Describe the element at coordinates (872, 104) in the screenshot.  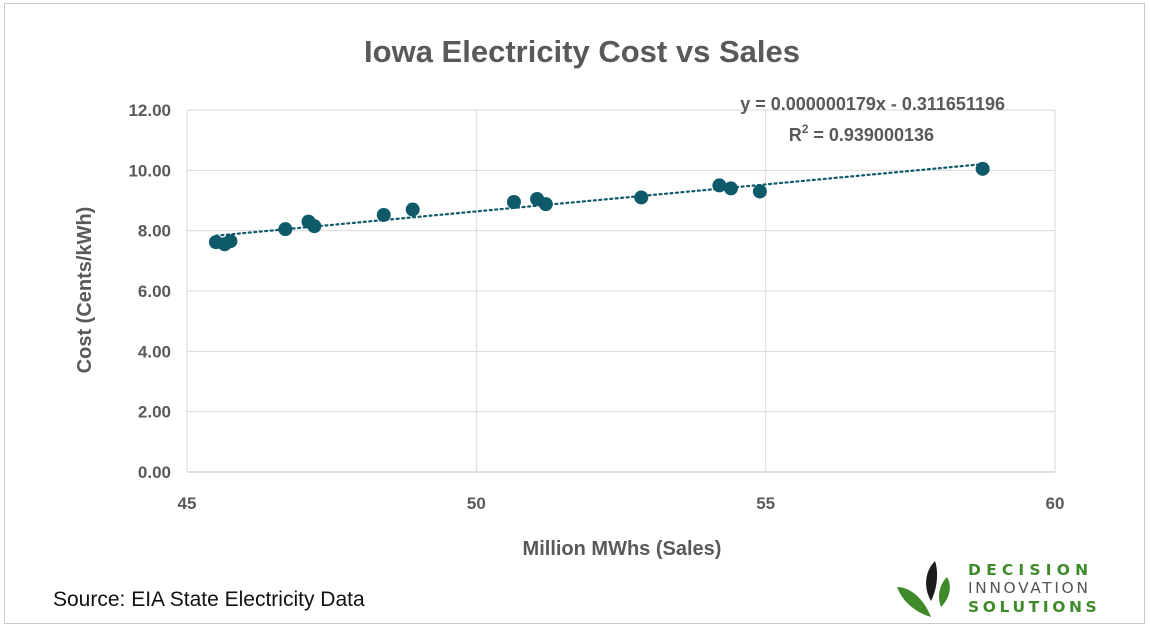
I see `trendline-equation: y = 0.000000179x - 0.311651196` at that location.